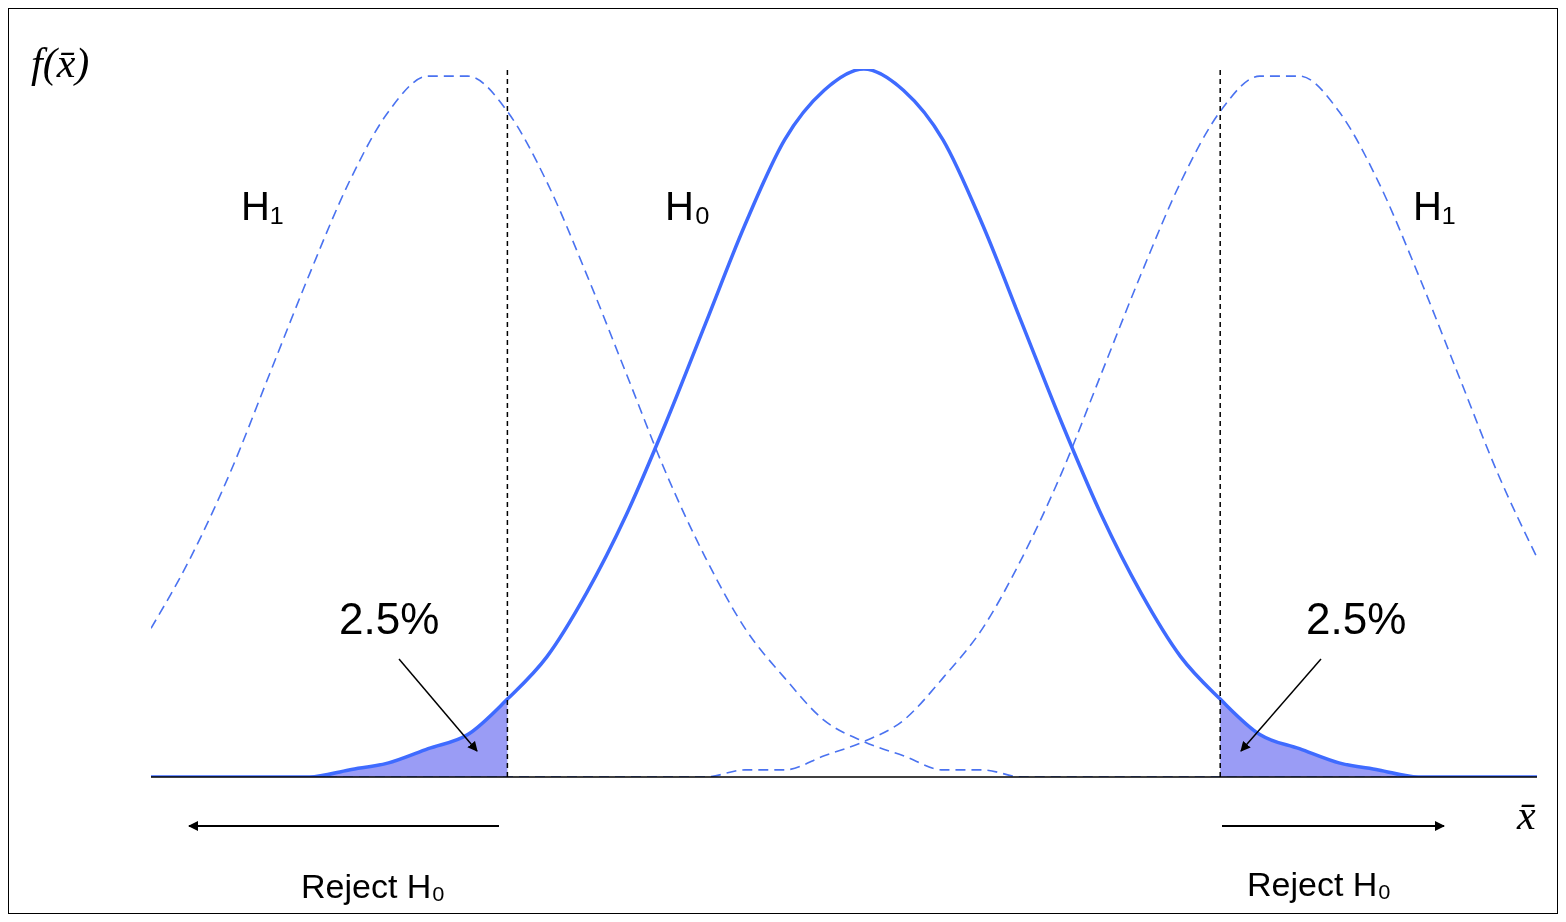 This screenshot has width=1566, height=922. I want to click on y-axis-title: f(x̄), so click(60, 63).